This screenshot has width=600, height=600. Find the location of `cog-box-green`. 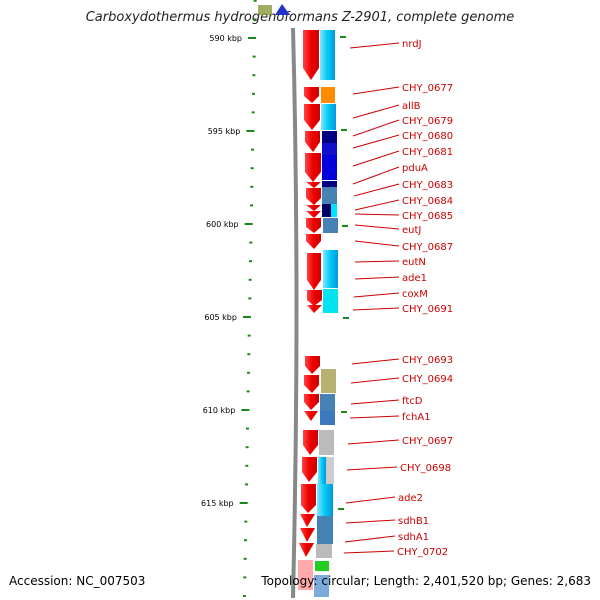

cog-box-green is located at coordinates (322, 566).